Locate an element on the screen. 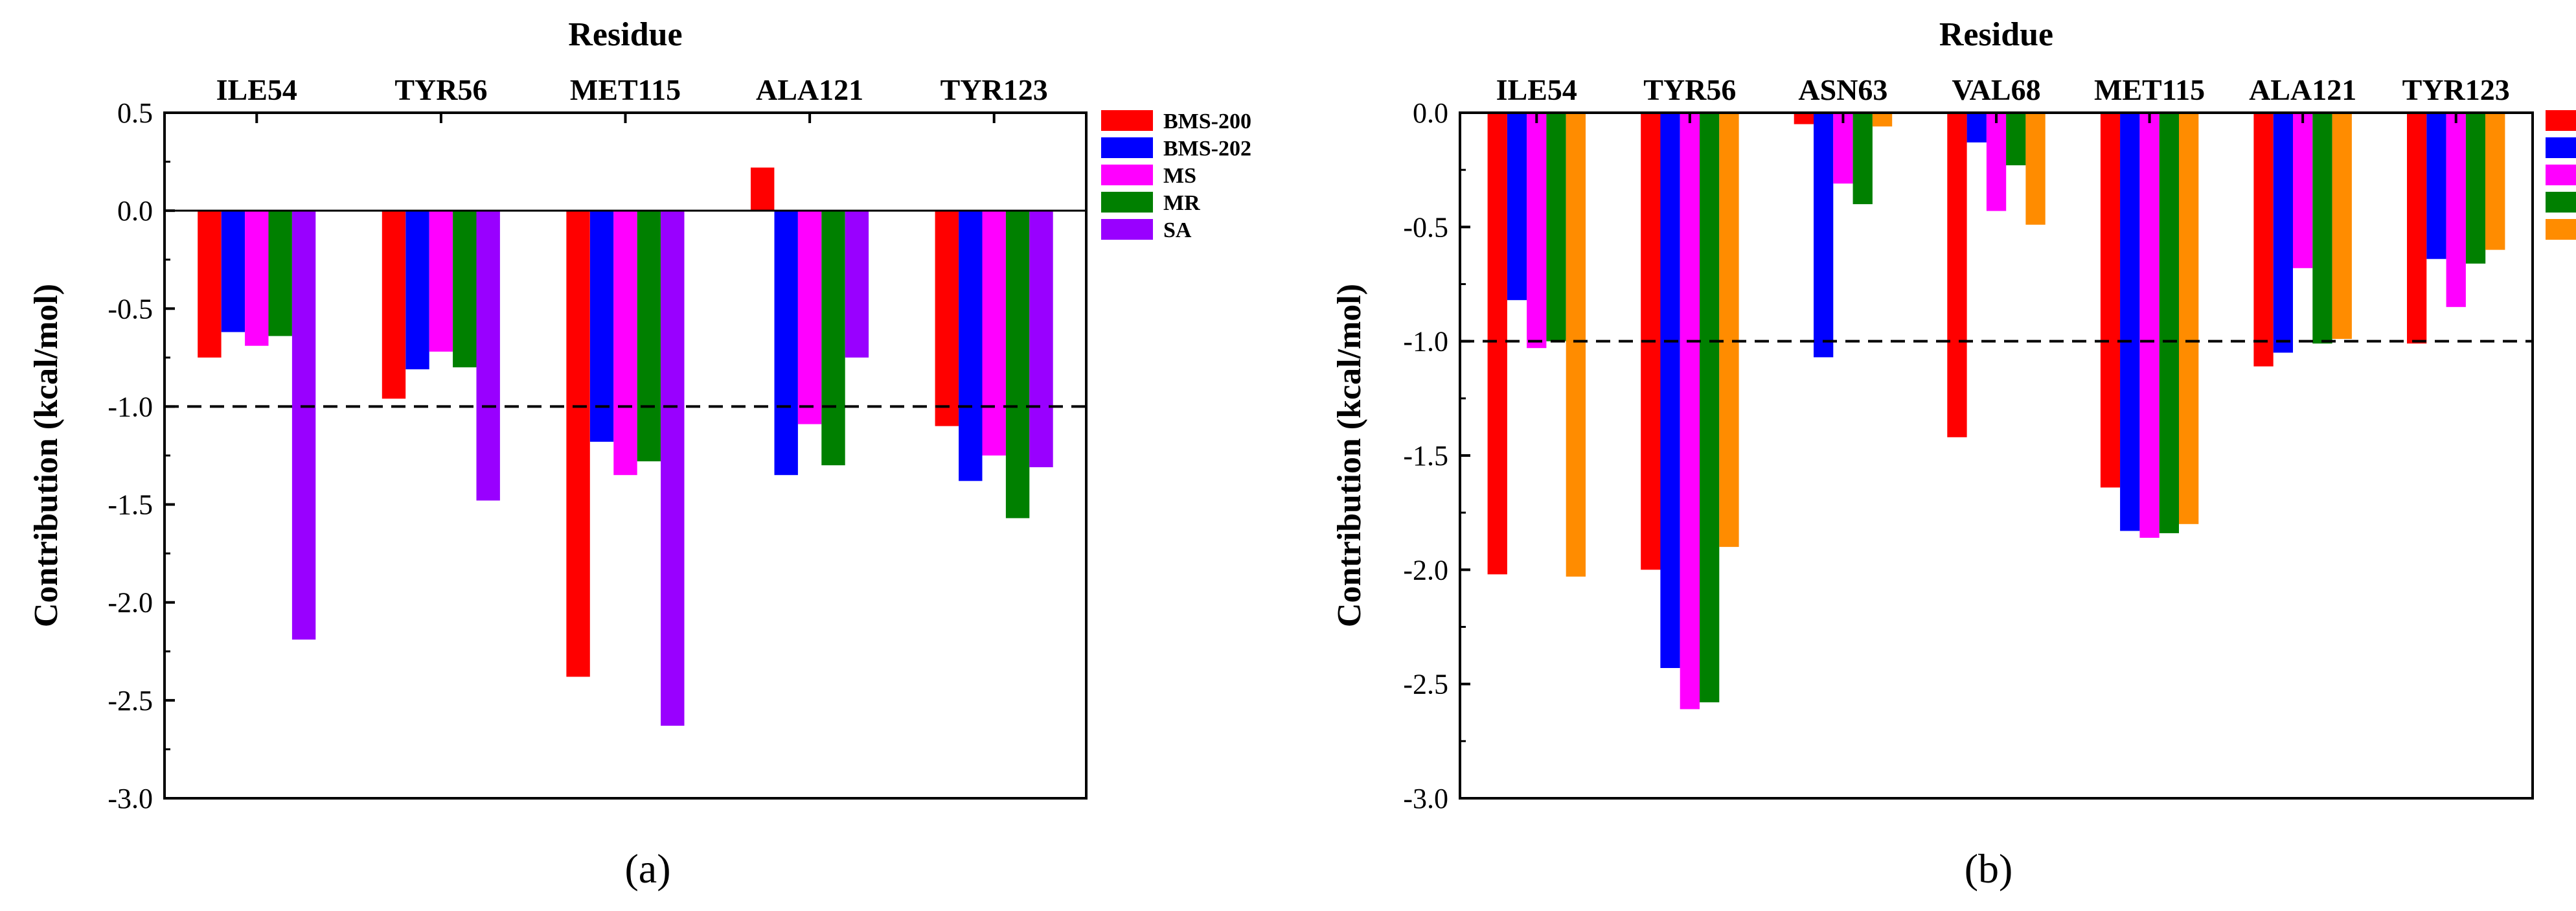  bar-sa-ile54 is located at coordinates (303, 425).